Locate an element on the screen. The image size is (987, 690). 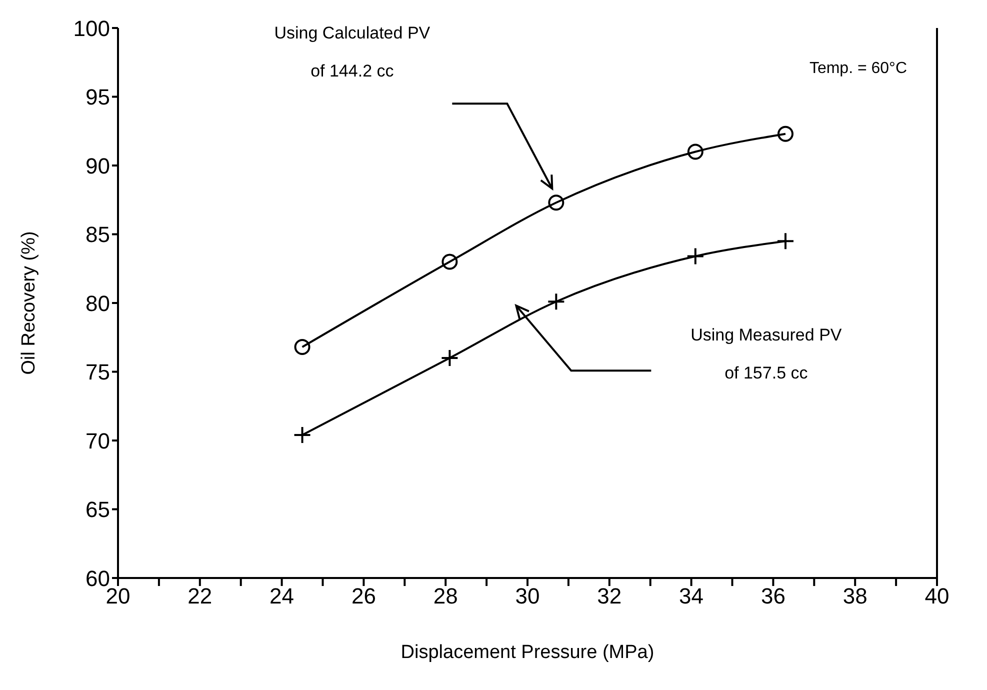
annotation: Using Calculated PV of 144.2 cc is located at coordinates (352, 52).